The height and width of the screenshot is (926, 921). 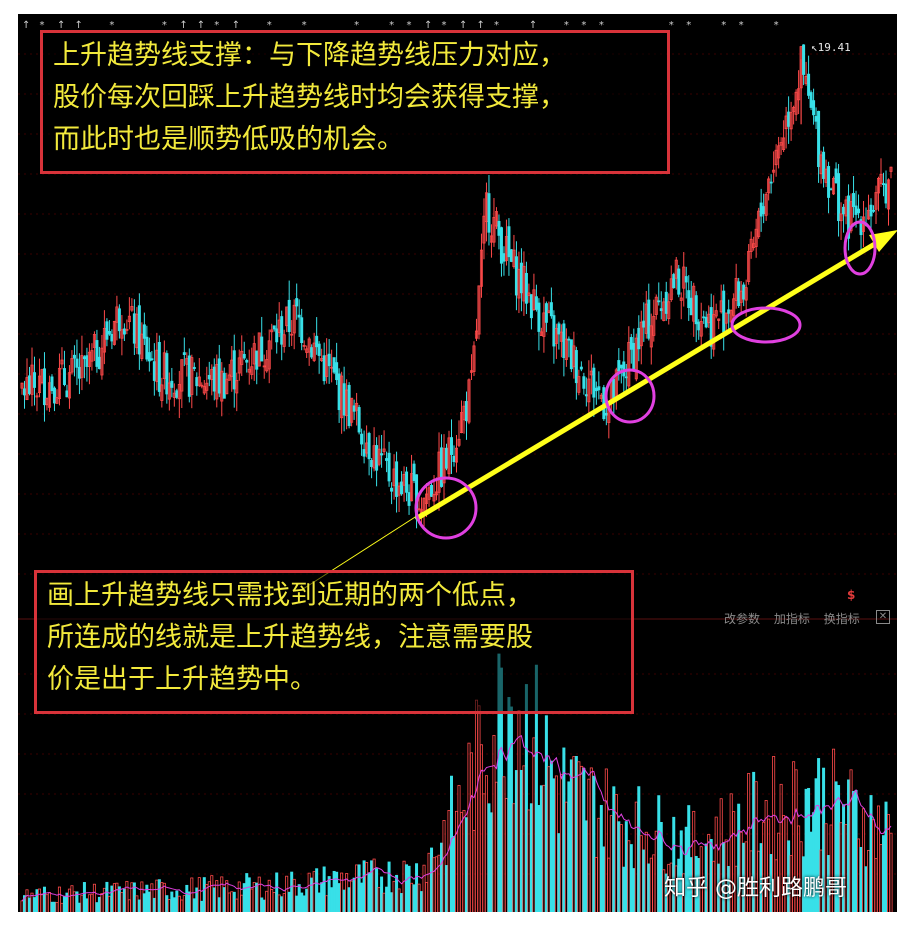 I want to click on note-line: 股价每次回踩上升趋势线时均会获得支撑，, so click(x=309, y=97).